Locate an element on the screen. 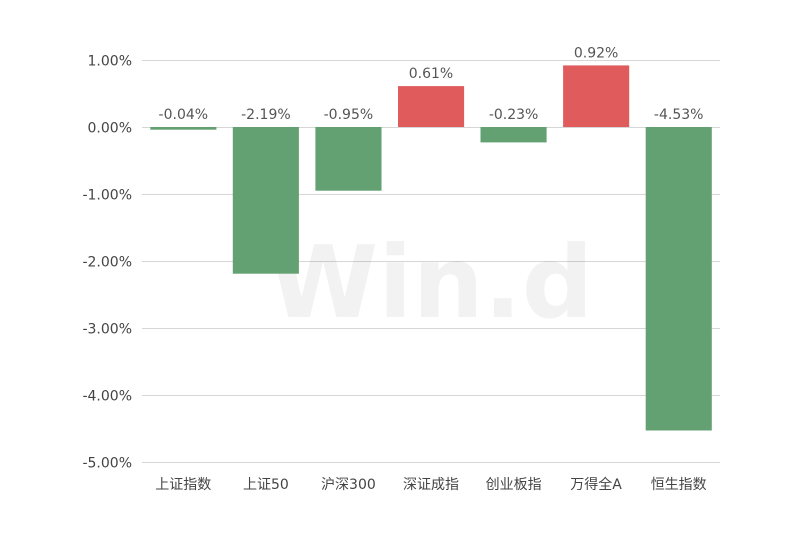 The height and width of the screenshot is (560, 800). x-category-label: 深证成指 is located at coordinates (431, 485).